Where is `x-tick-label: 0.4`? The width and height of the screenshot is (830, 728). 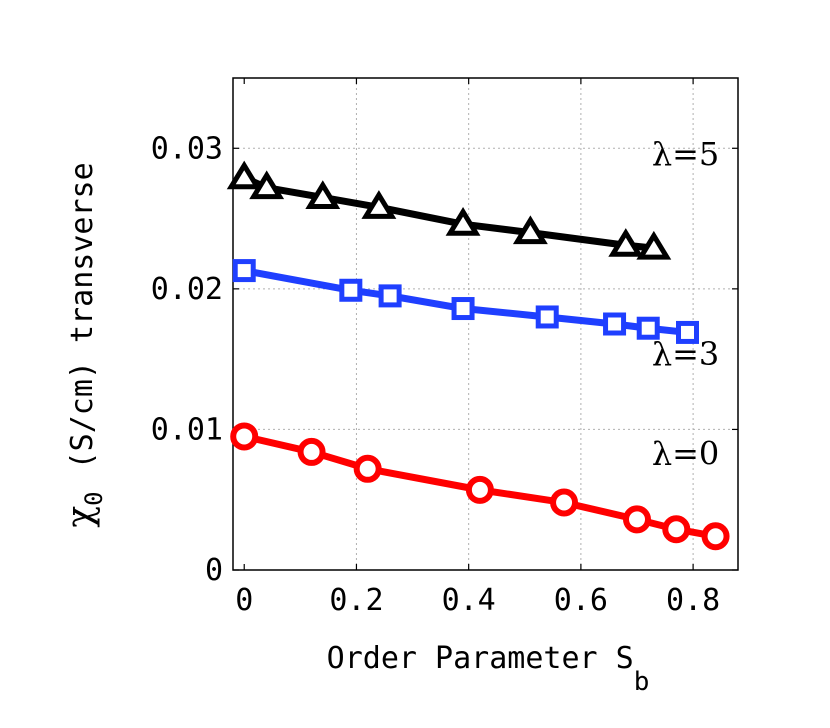 x-tick-label: 0.4 is located at coordinates (469, 600).